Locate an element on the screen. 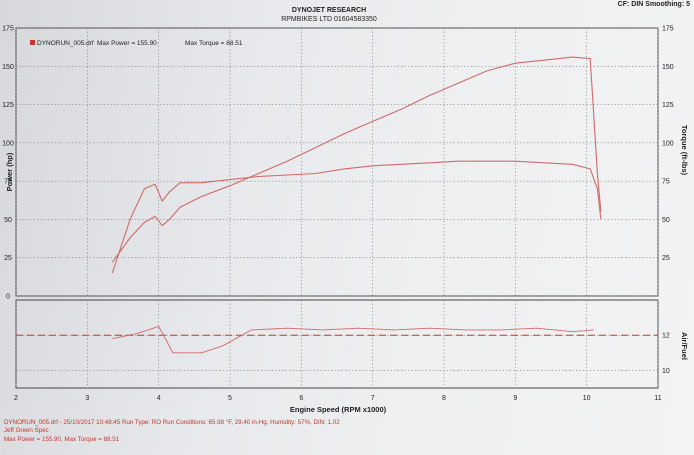 The image size is (694, 455). x-tick-label: 11 is located at coordinates (657, 398).